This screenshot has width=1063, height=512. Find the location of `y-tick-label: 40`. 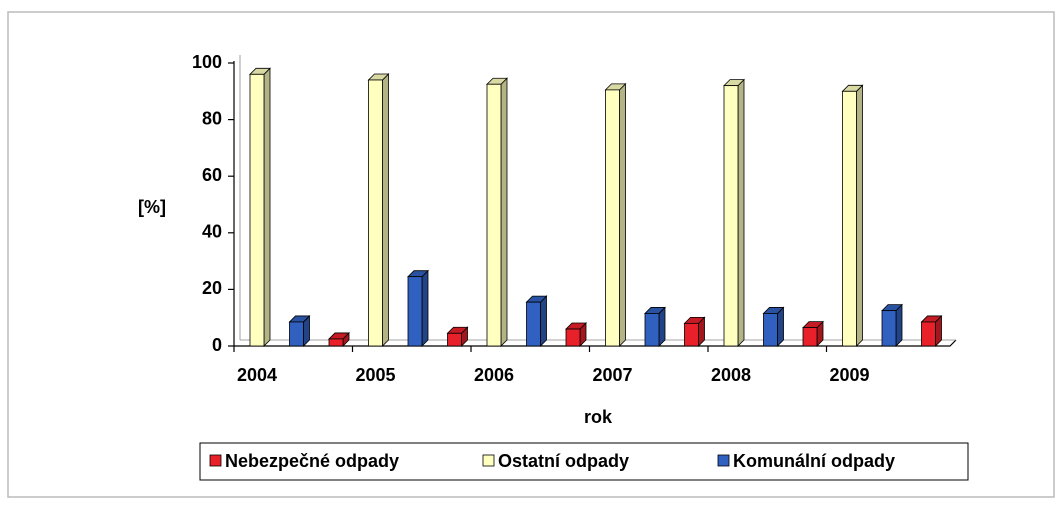

y-tick-label: 40 is located at coordinates (212, 232).